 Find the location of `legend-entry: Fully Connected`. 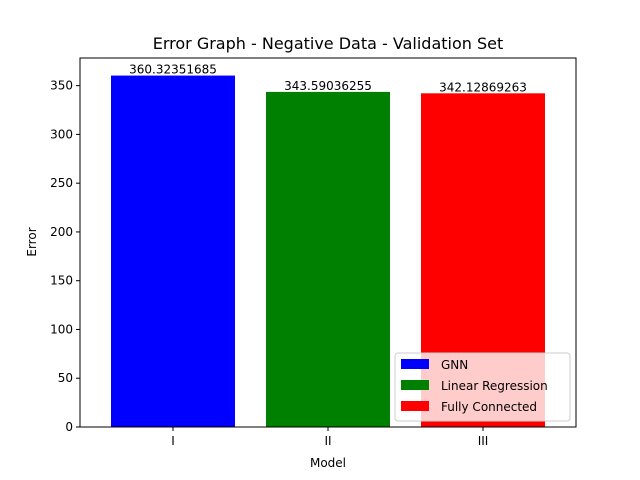

legend-entry: Fully Connected is located at coordinates (489, 407).